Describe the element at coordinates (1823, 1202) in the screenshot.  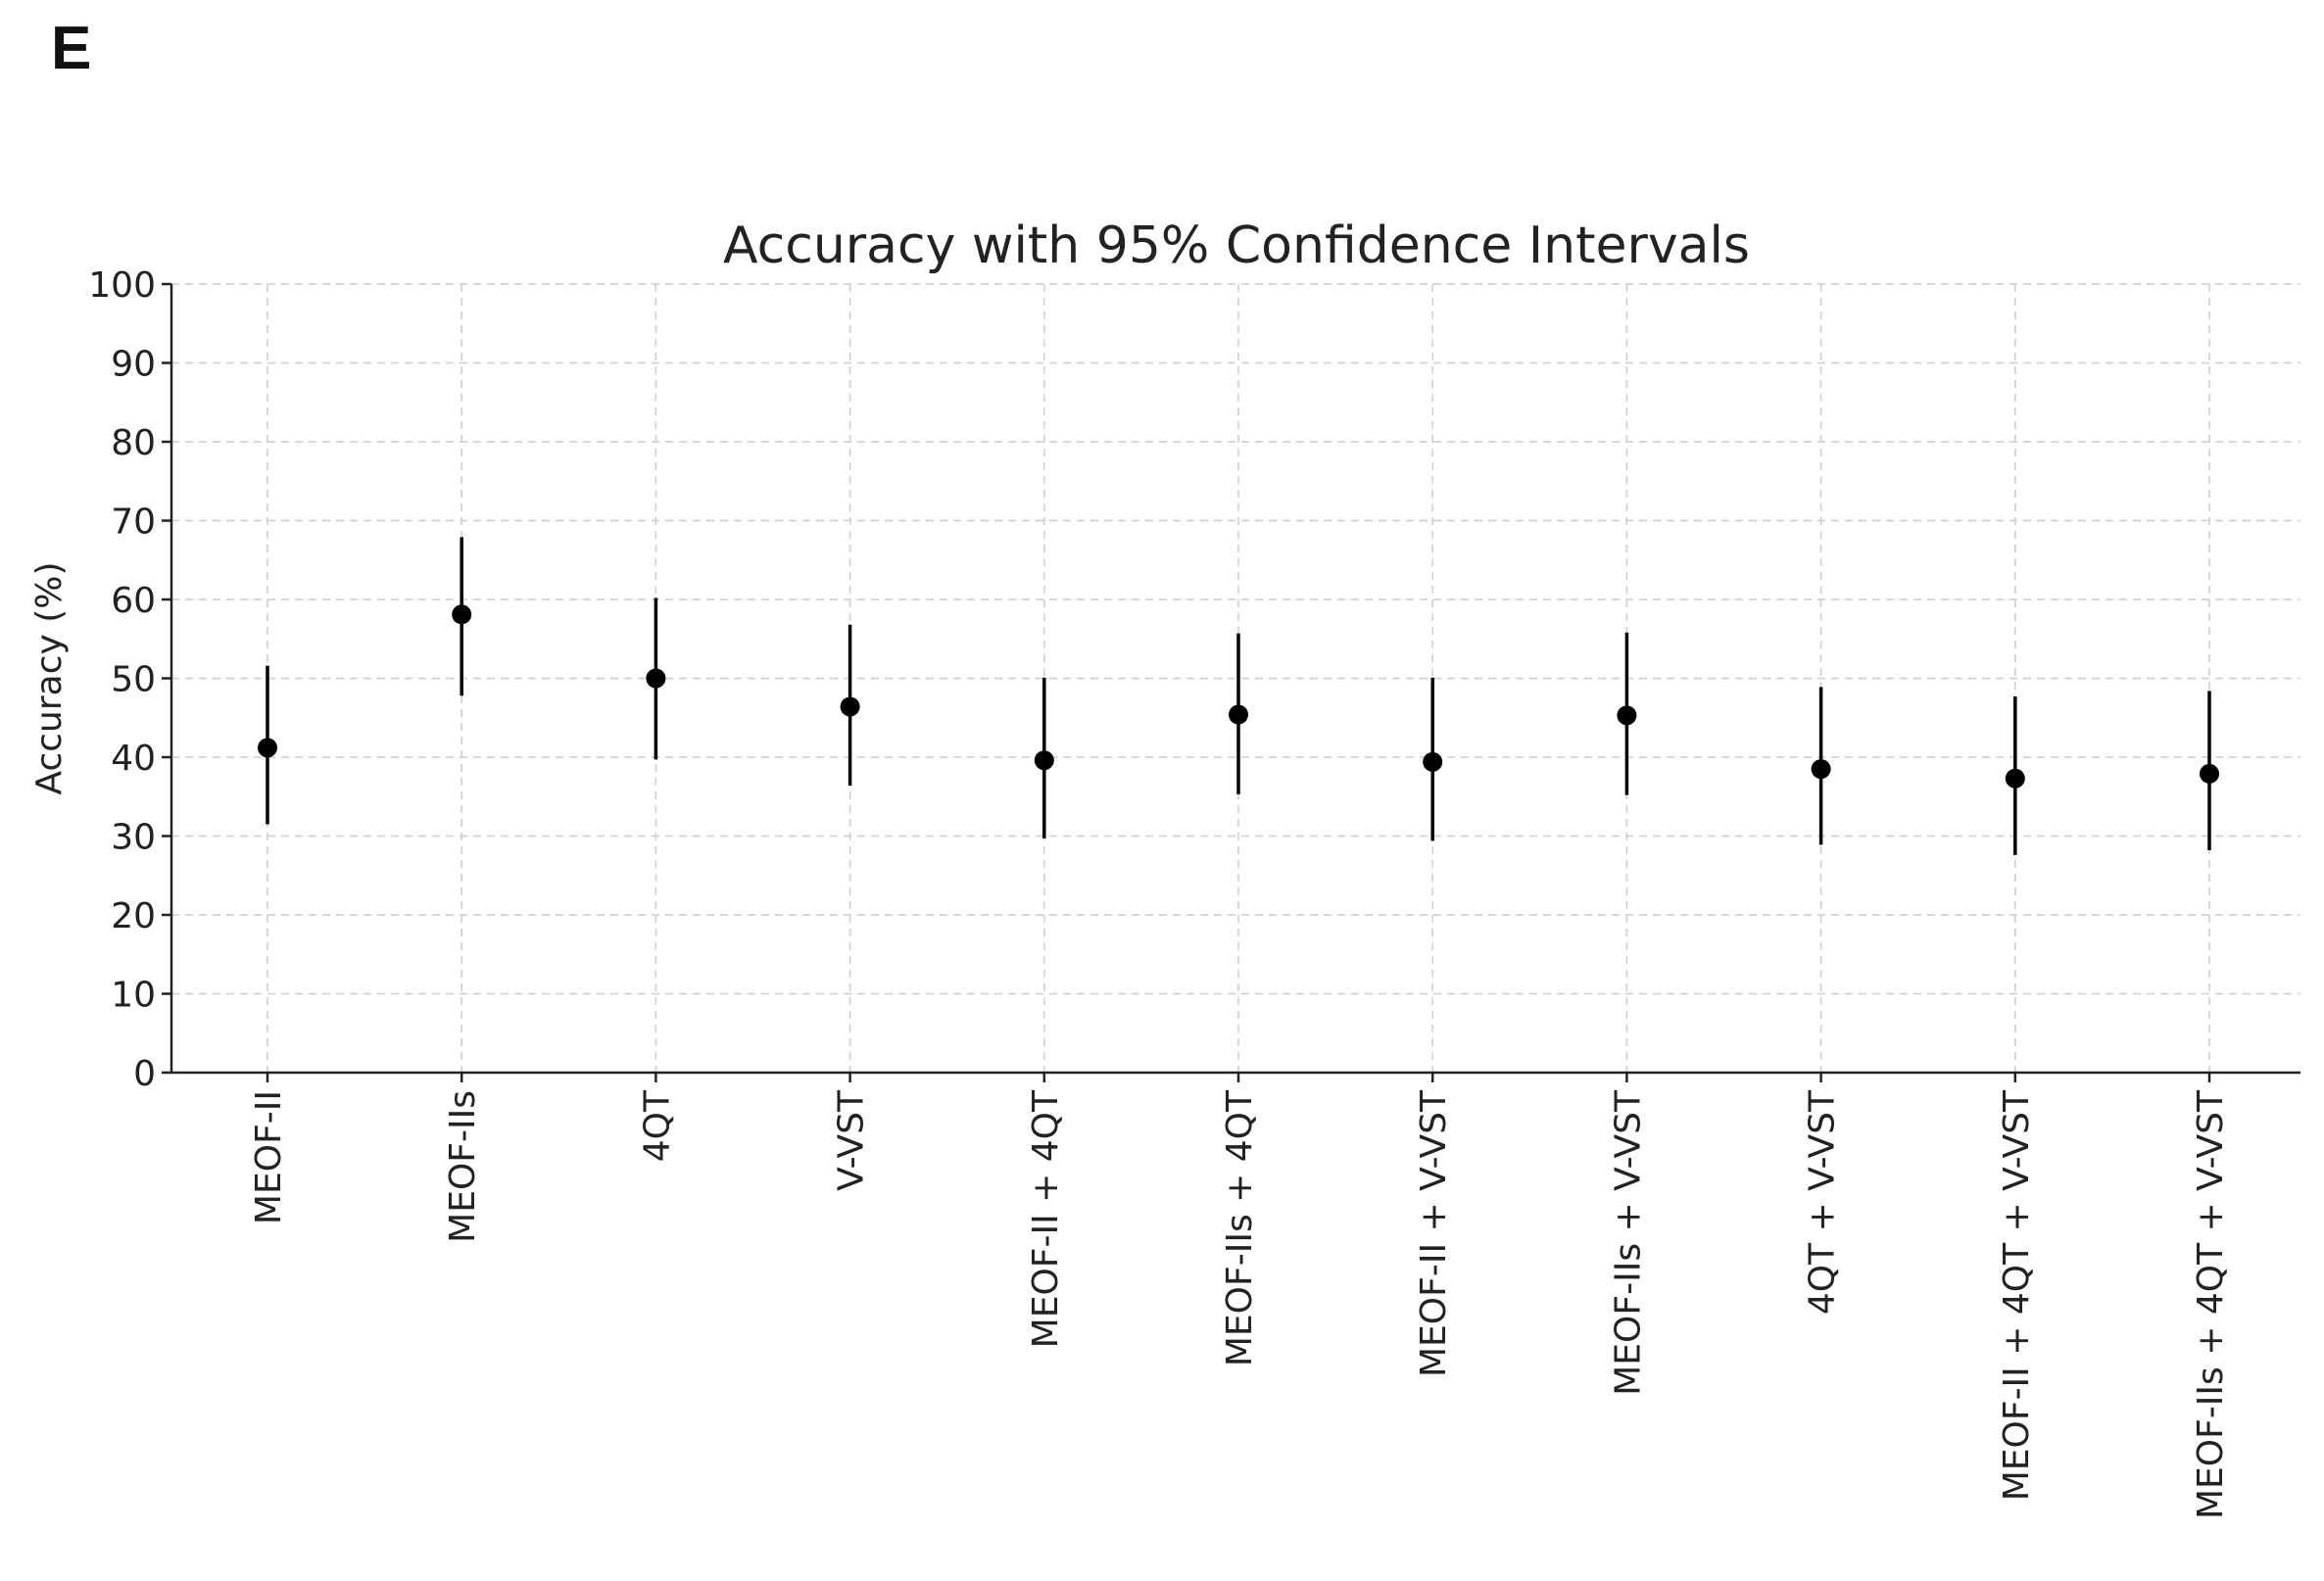
I see `x-tick-label: 4QT + V-VST` at that location.